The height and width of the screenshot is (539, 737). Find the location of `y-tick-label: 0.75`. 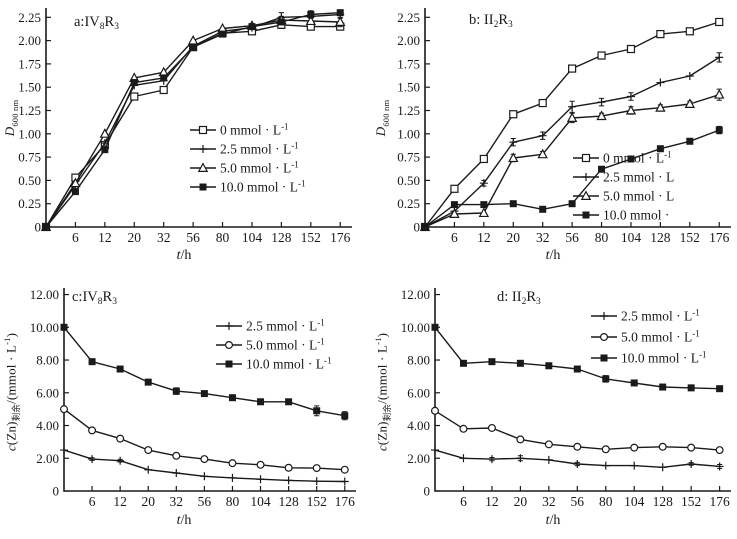

y-tick-label: 0.75 is located at coordinates (408, 157).